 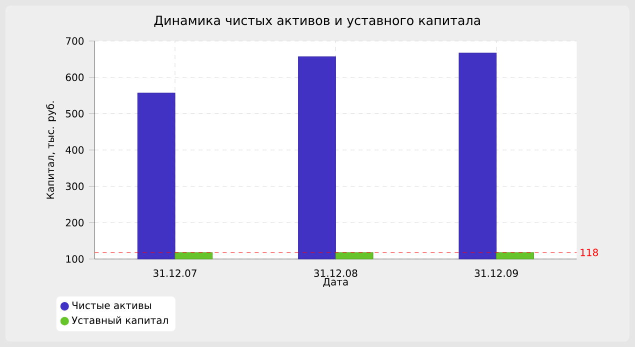 I want to click on x-tick-label: 31.12.09, so click(x=496, y=273).